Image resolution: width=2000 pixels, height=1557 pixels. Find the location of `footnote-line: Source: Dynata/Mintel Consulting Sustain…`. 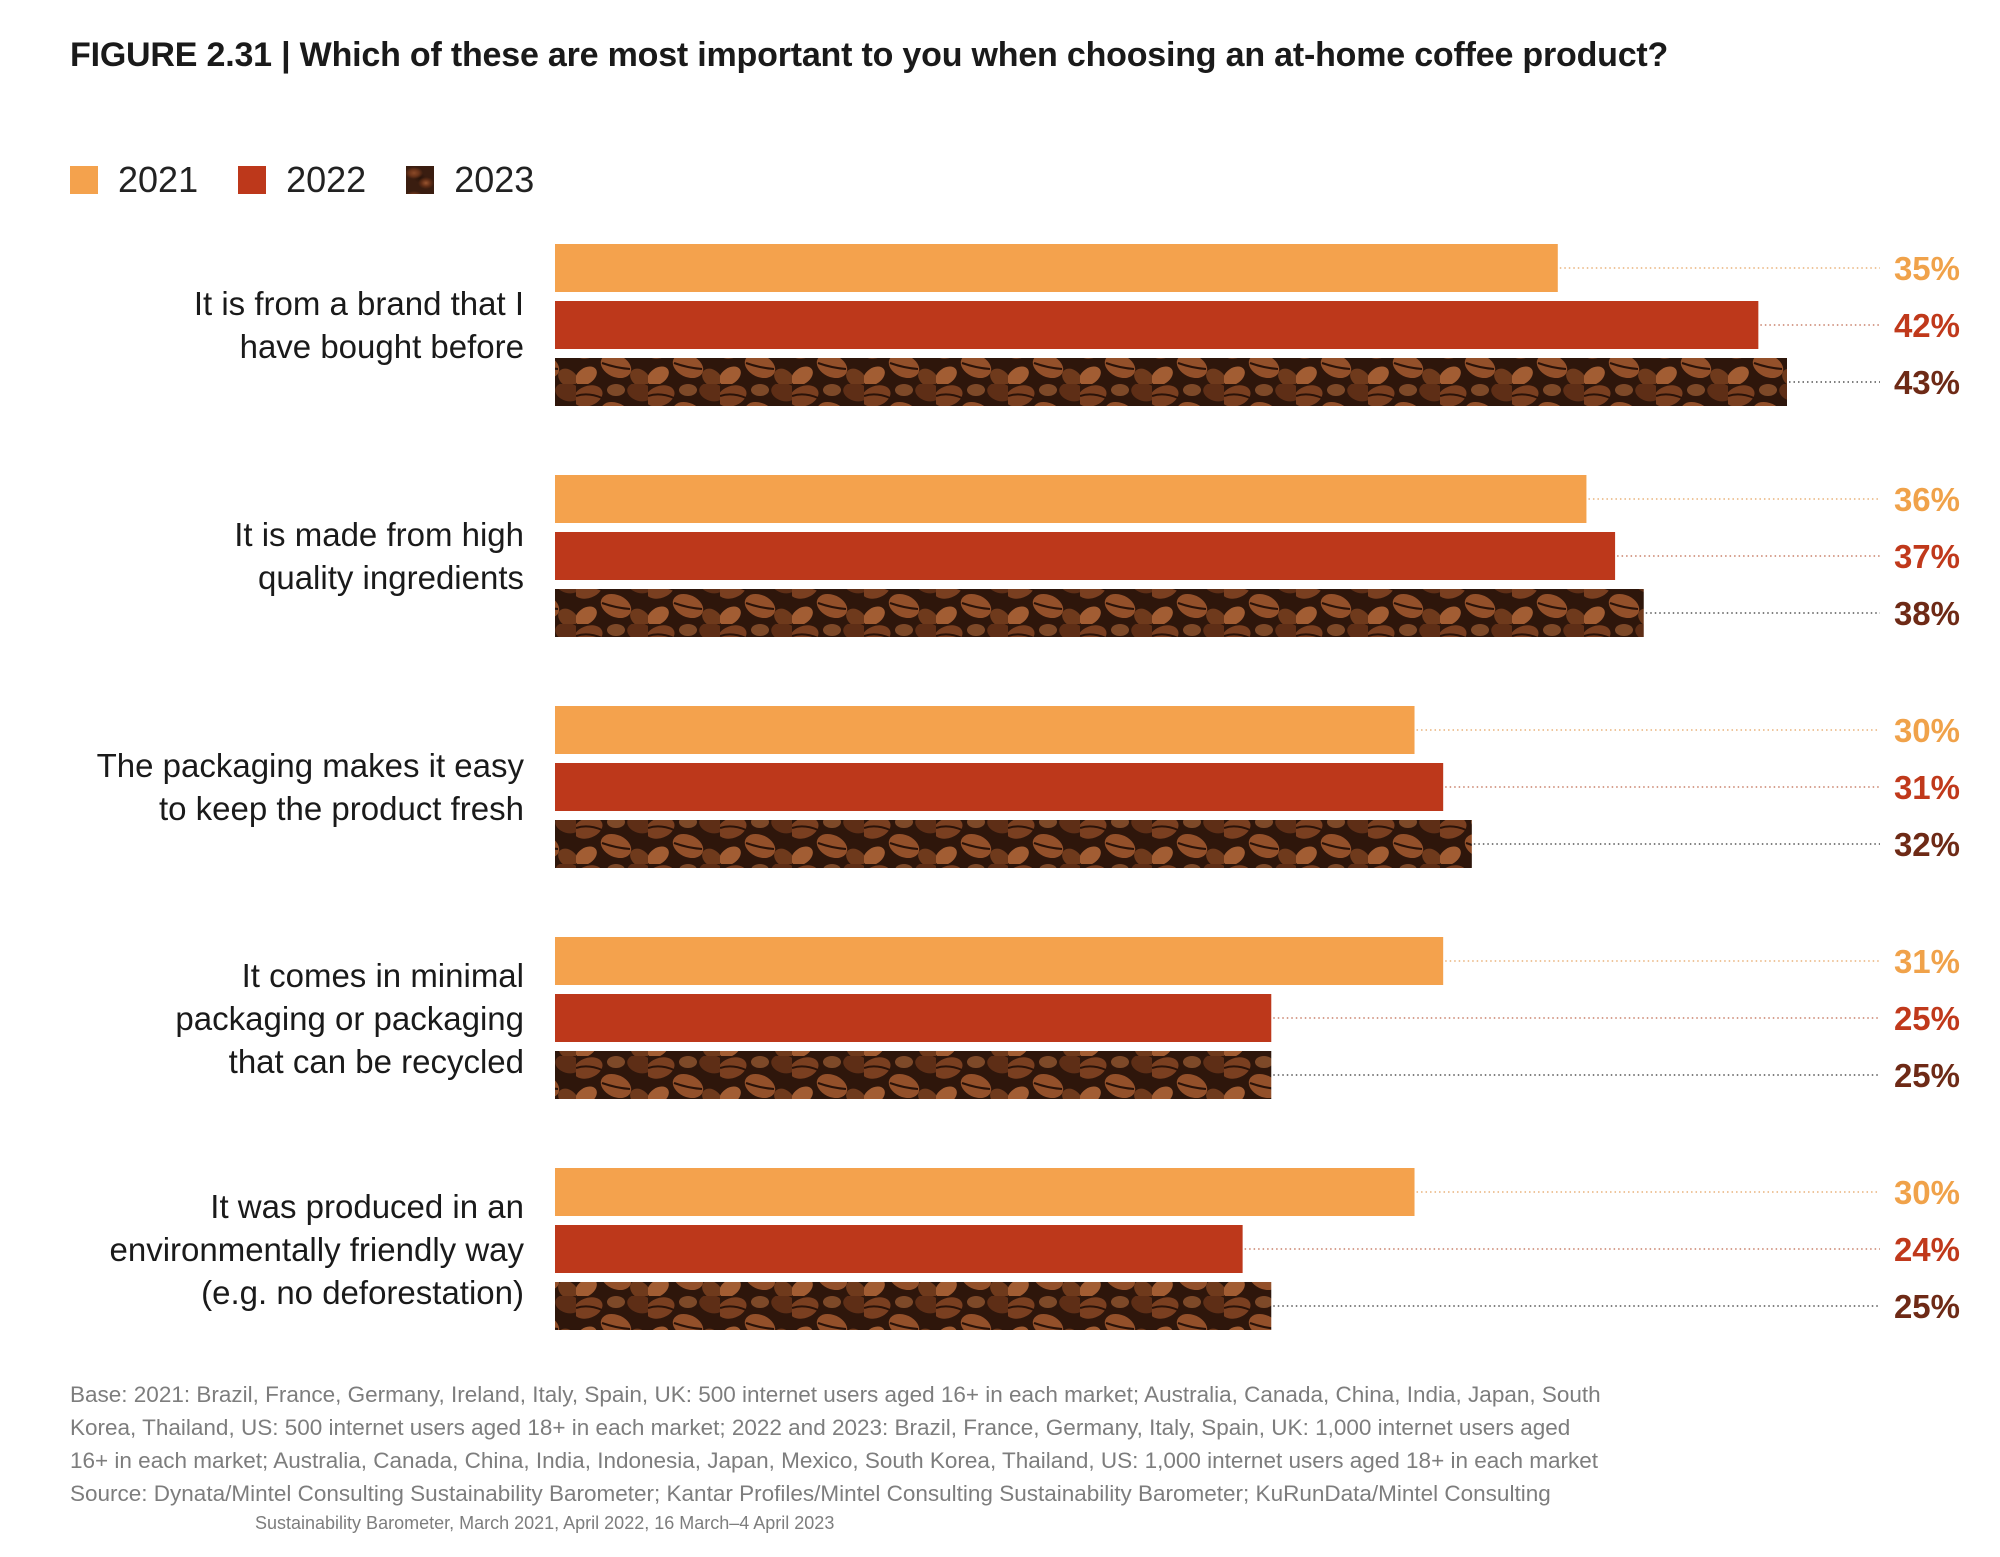

footnote-line: Source: Dynata/Mintel Consulting Sustain… is located at coordinates (810, 1493).